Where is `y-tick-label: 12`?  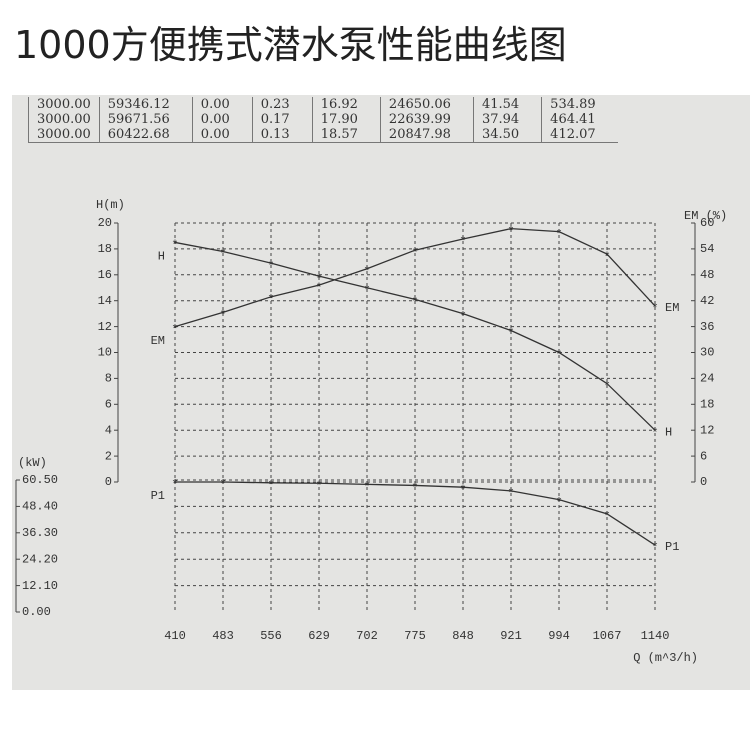 y-tick-label: 12 is located at coordinates (105, 327).